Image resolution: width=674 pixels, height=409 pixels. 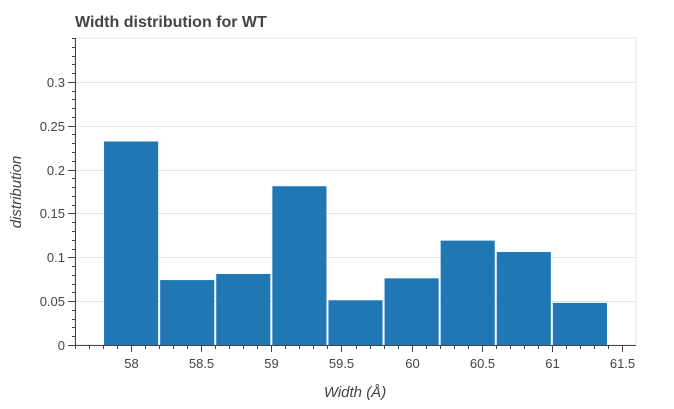 I want to click on x-tick-label: 60.5, so click(x=482, y=363).